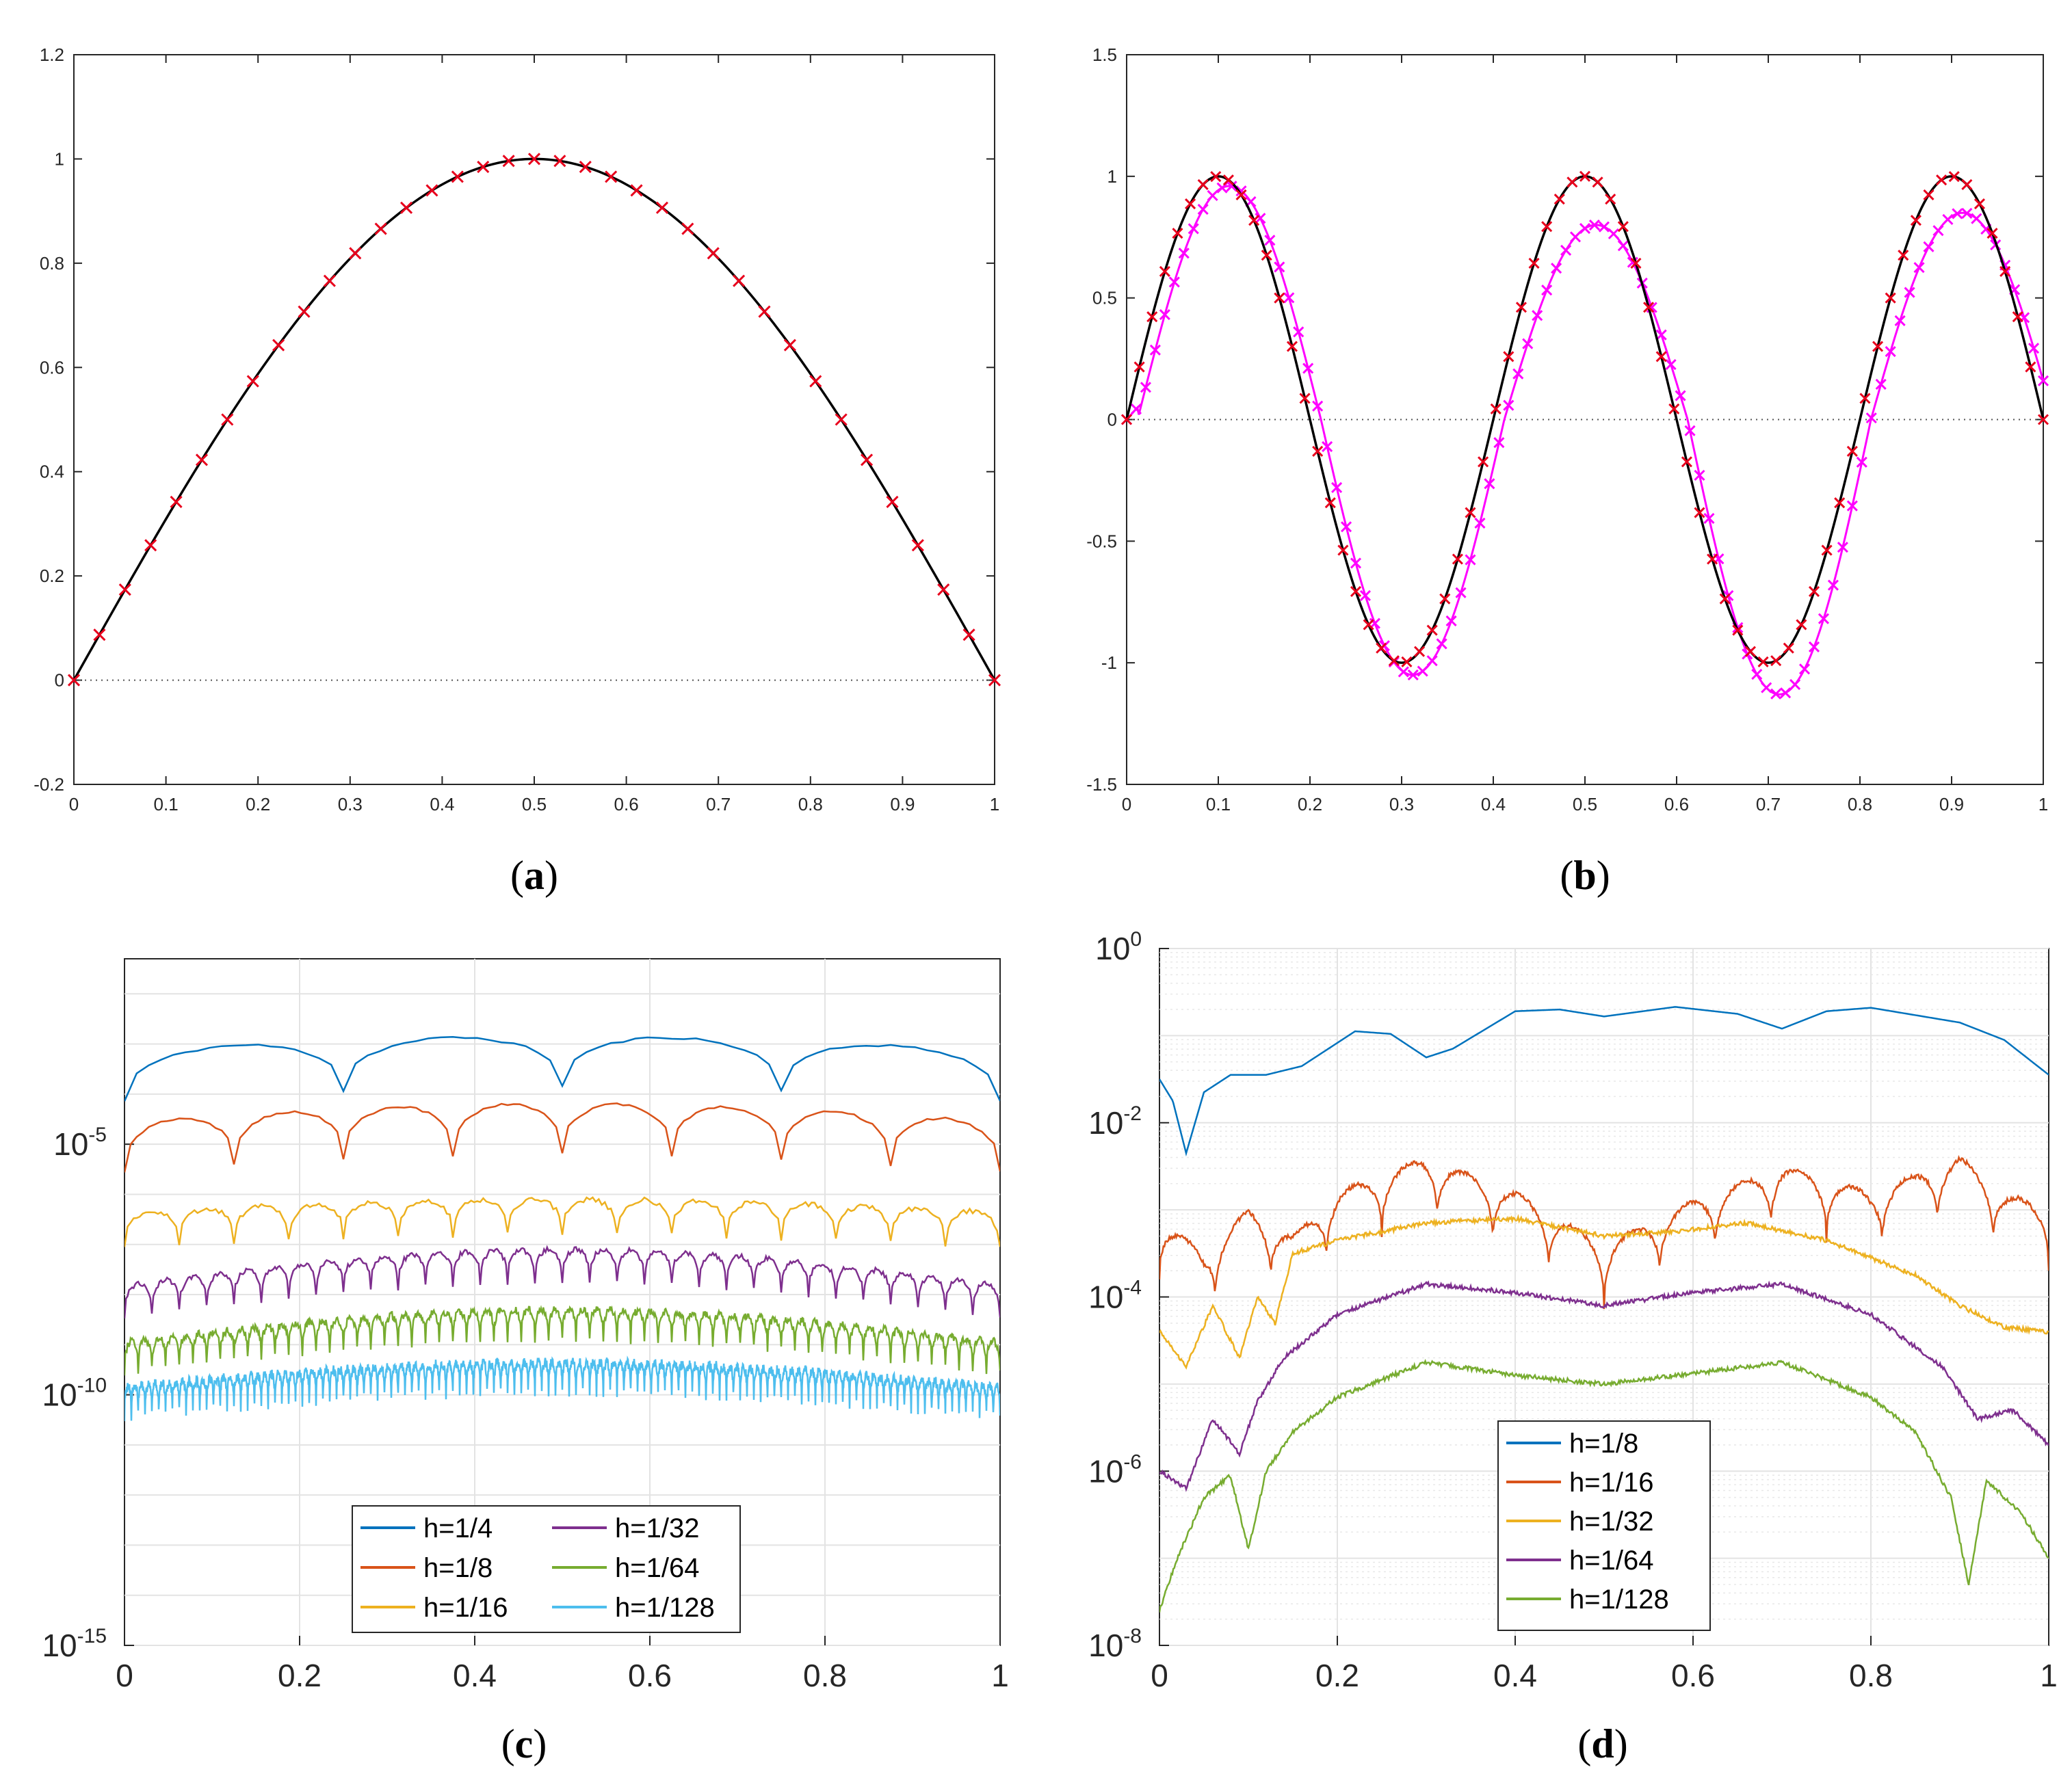 This screenshot has height=1776, width=2072. Describe the element at coordinates (1132, 1636) in the screenshot. I see `y-tick-exponent: -8` at that location.